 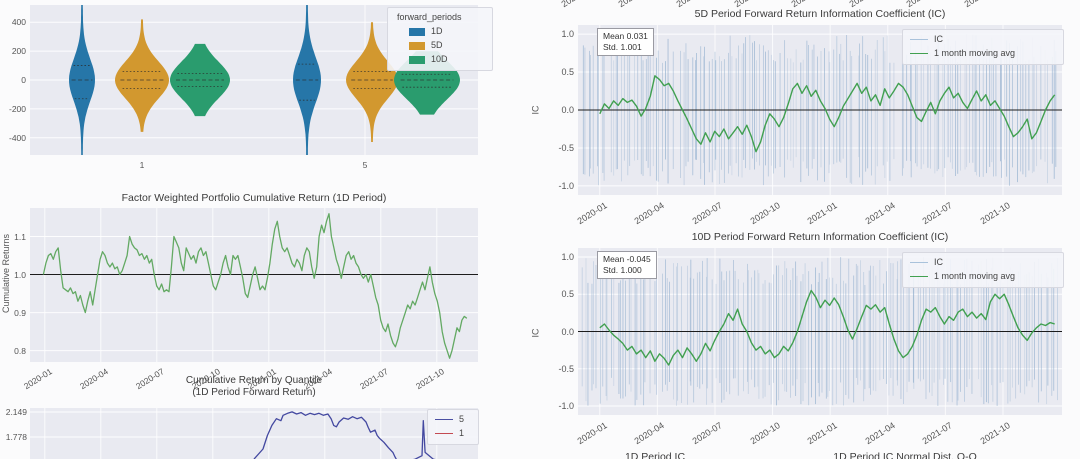 What do you see at coordinates (625, 36) in the screenshot?
I see `ic5d-mean: Mean 0.031` at bounding box center [625, 36].